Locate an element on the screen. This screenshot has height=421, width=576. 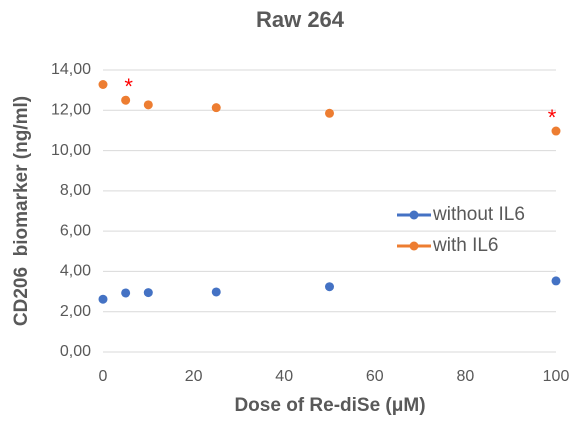
y-tick-label: 4,00 is located at coordinates (75, 271).